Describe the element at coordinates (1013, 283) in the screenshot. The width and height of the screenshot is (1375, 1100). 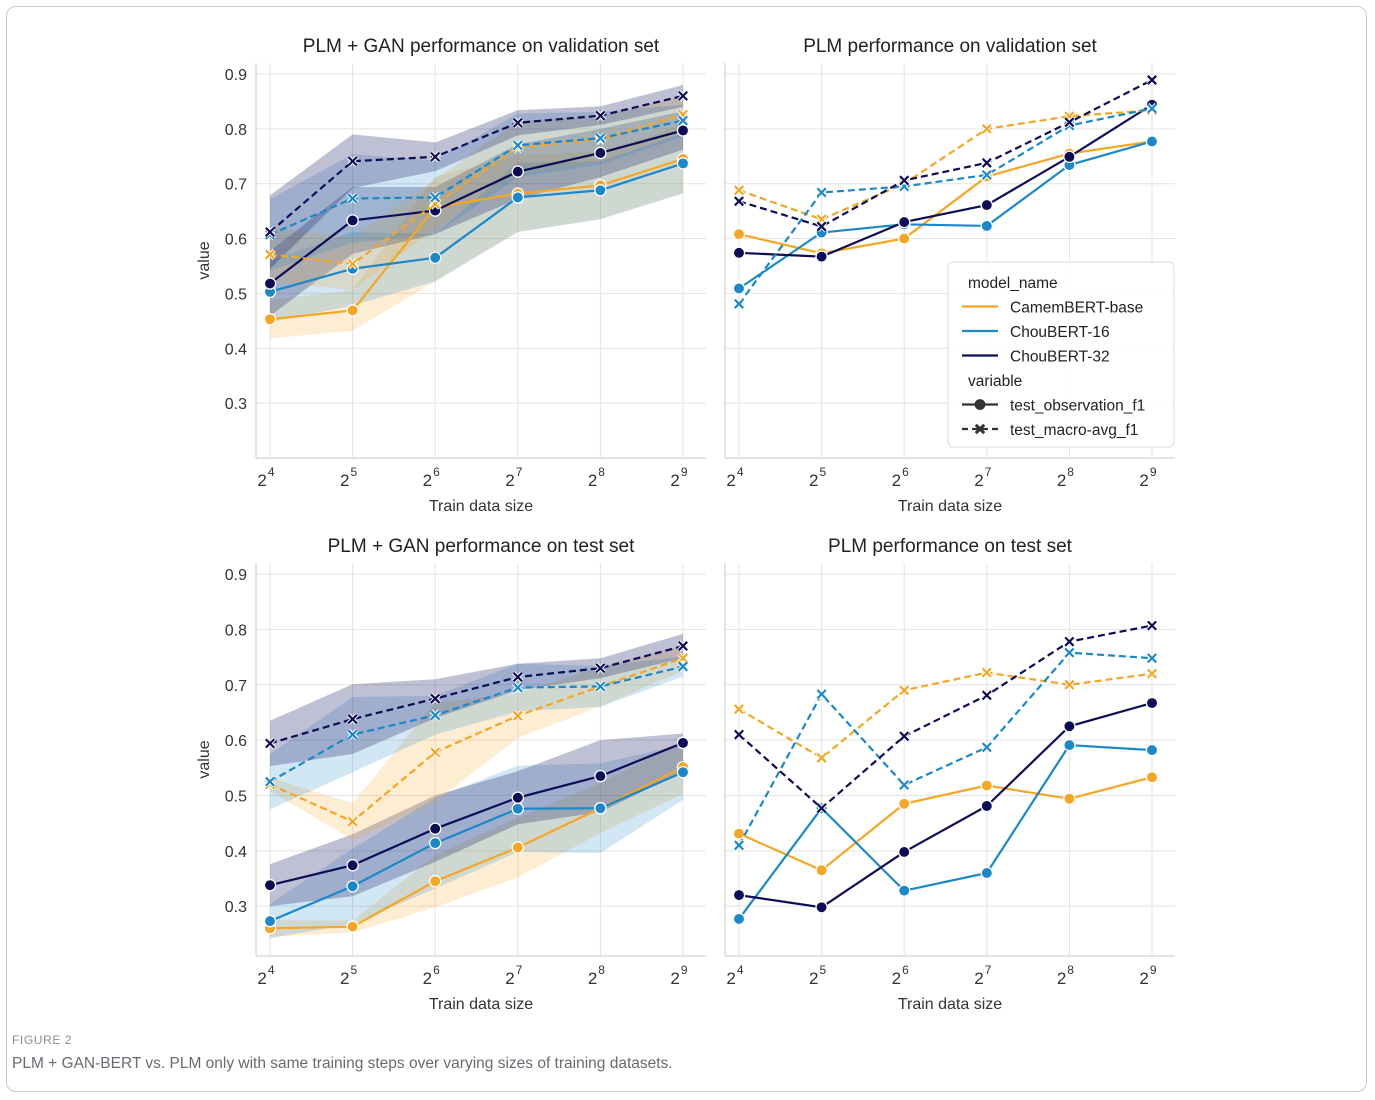
I see `legend-title-model: model_name` at that location.